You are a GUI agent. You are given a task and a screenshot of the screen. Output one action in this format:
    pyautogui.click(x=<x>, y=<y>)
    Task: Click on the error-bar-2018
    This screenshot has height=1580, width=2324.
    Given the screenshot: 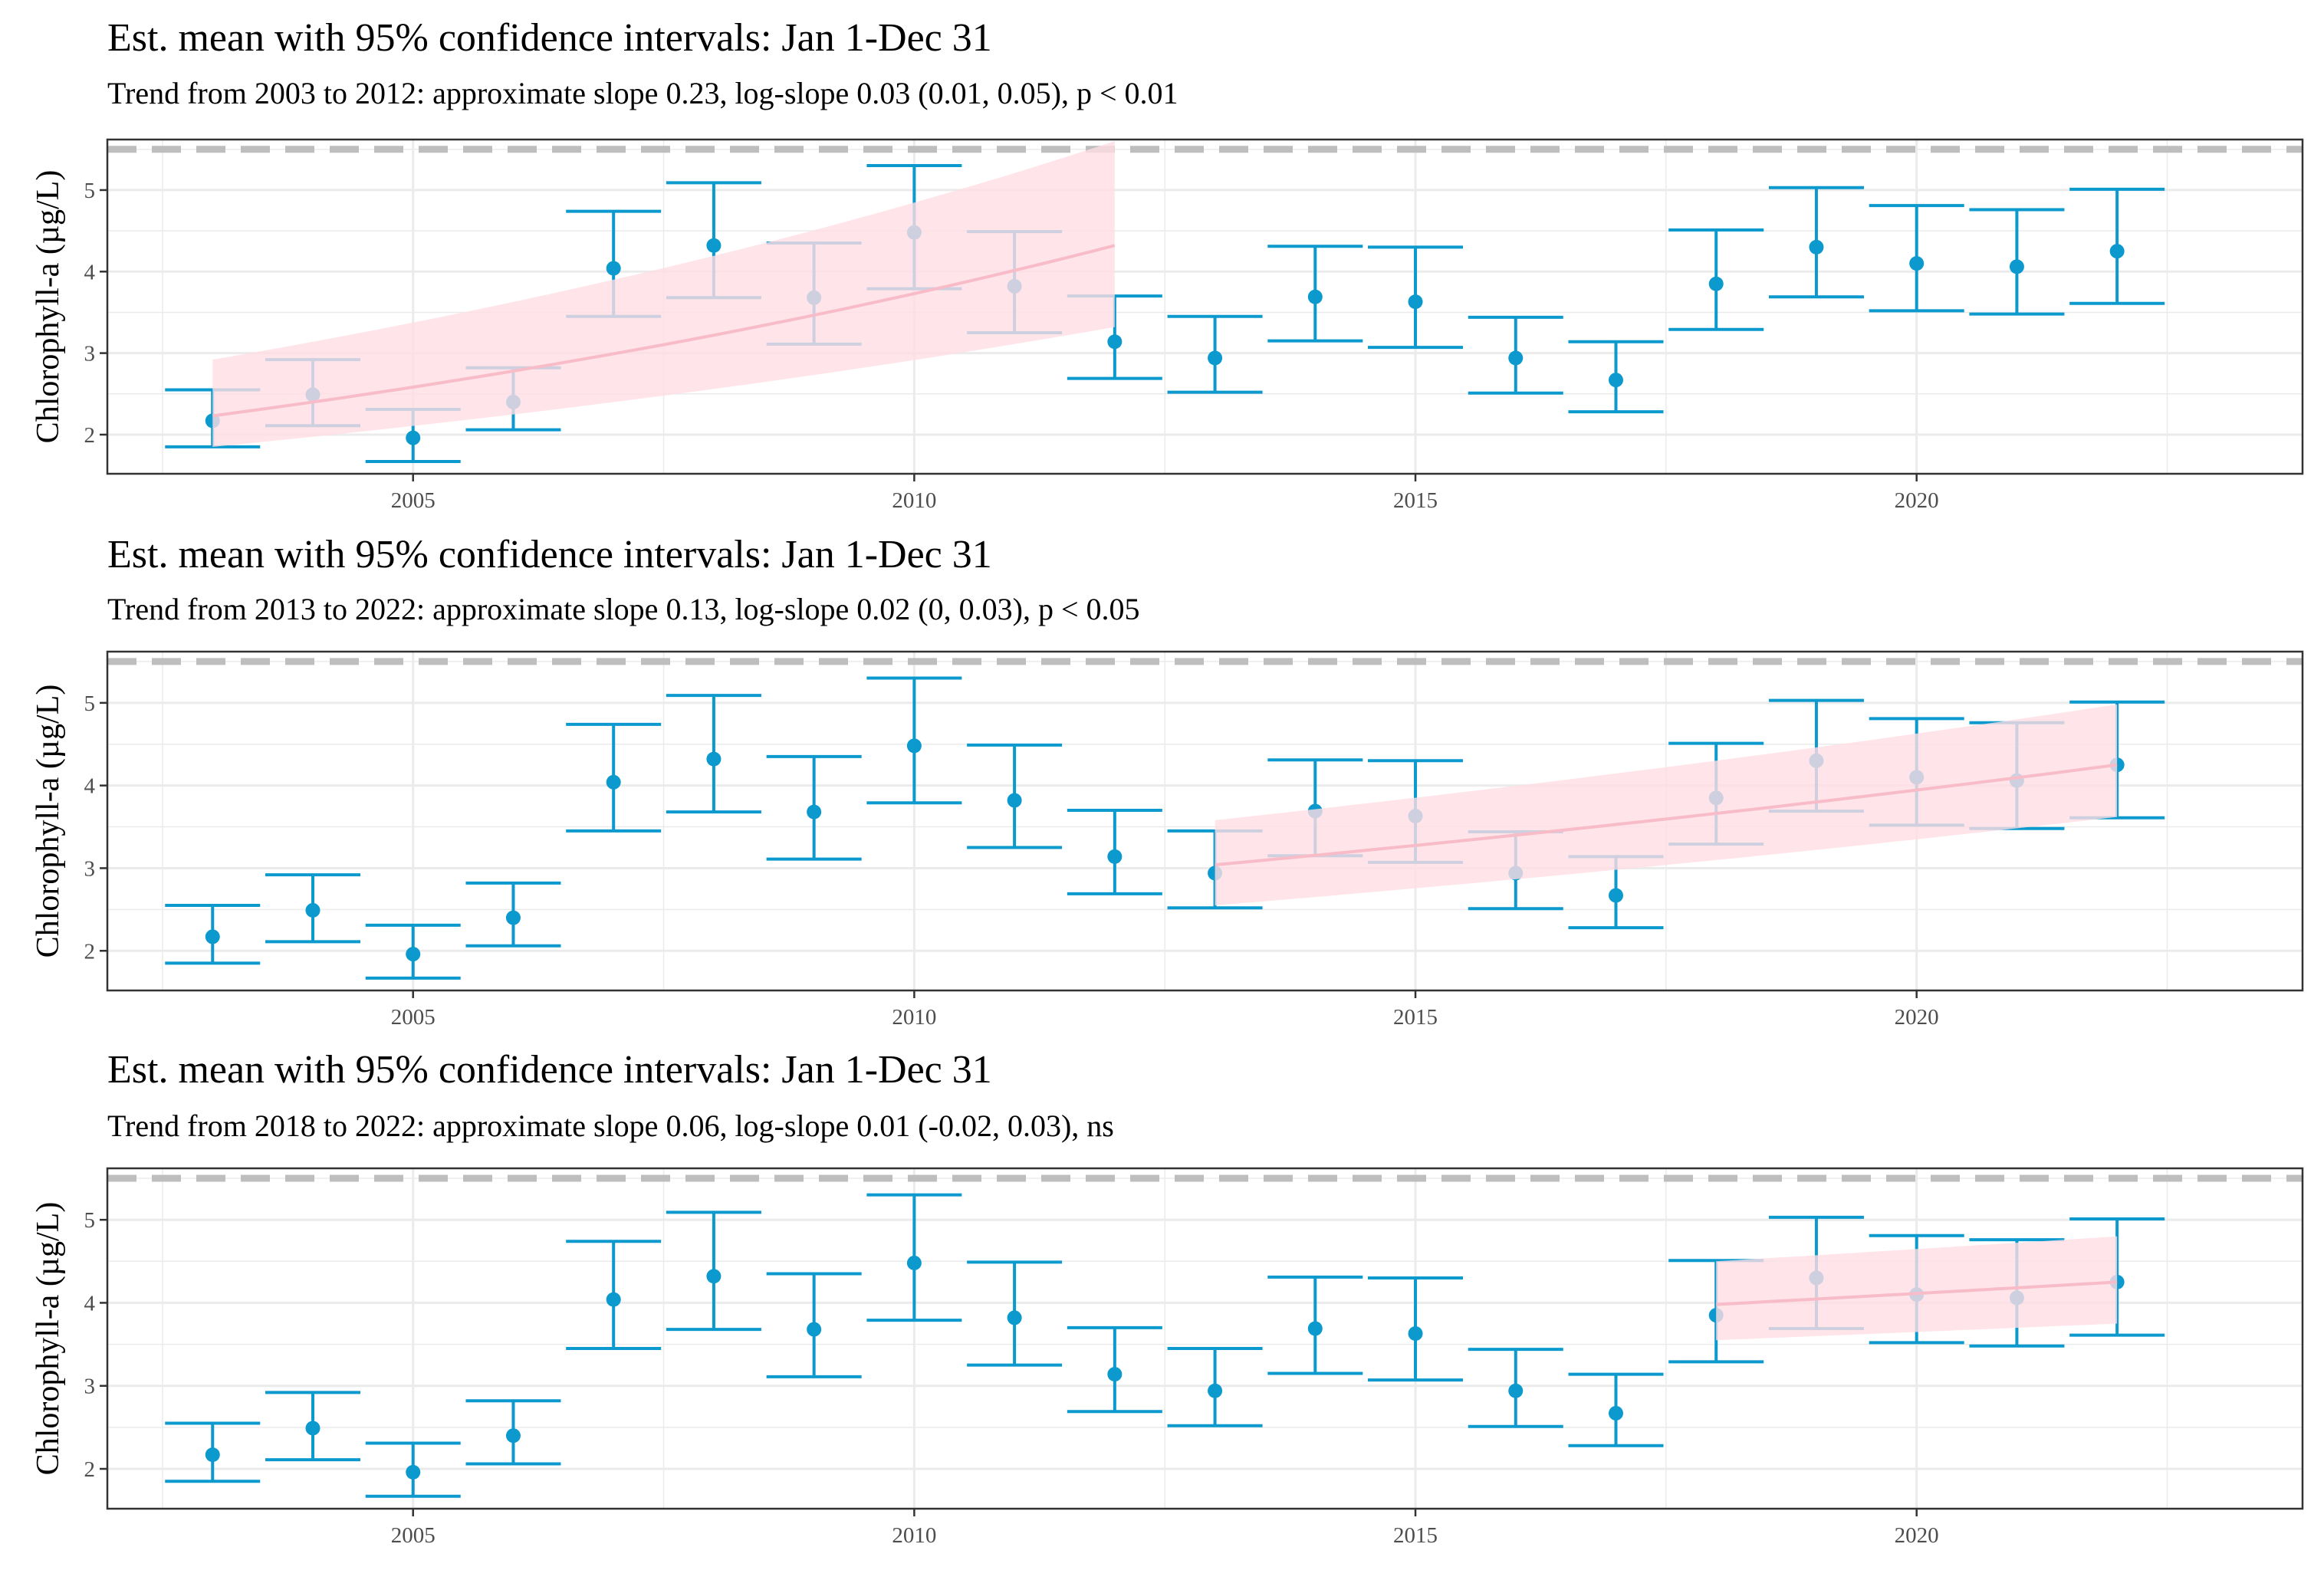 What is the action you would take?
    pyautogui.click(x=1716, y=279)
    